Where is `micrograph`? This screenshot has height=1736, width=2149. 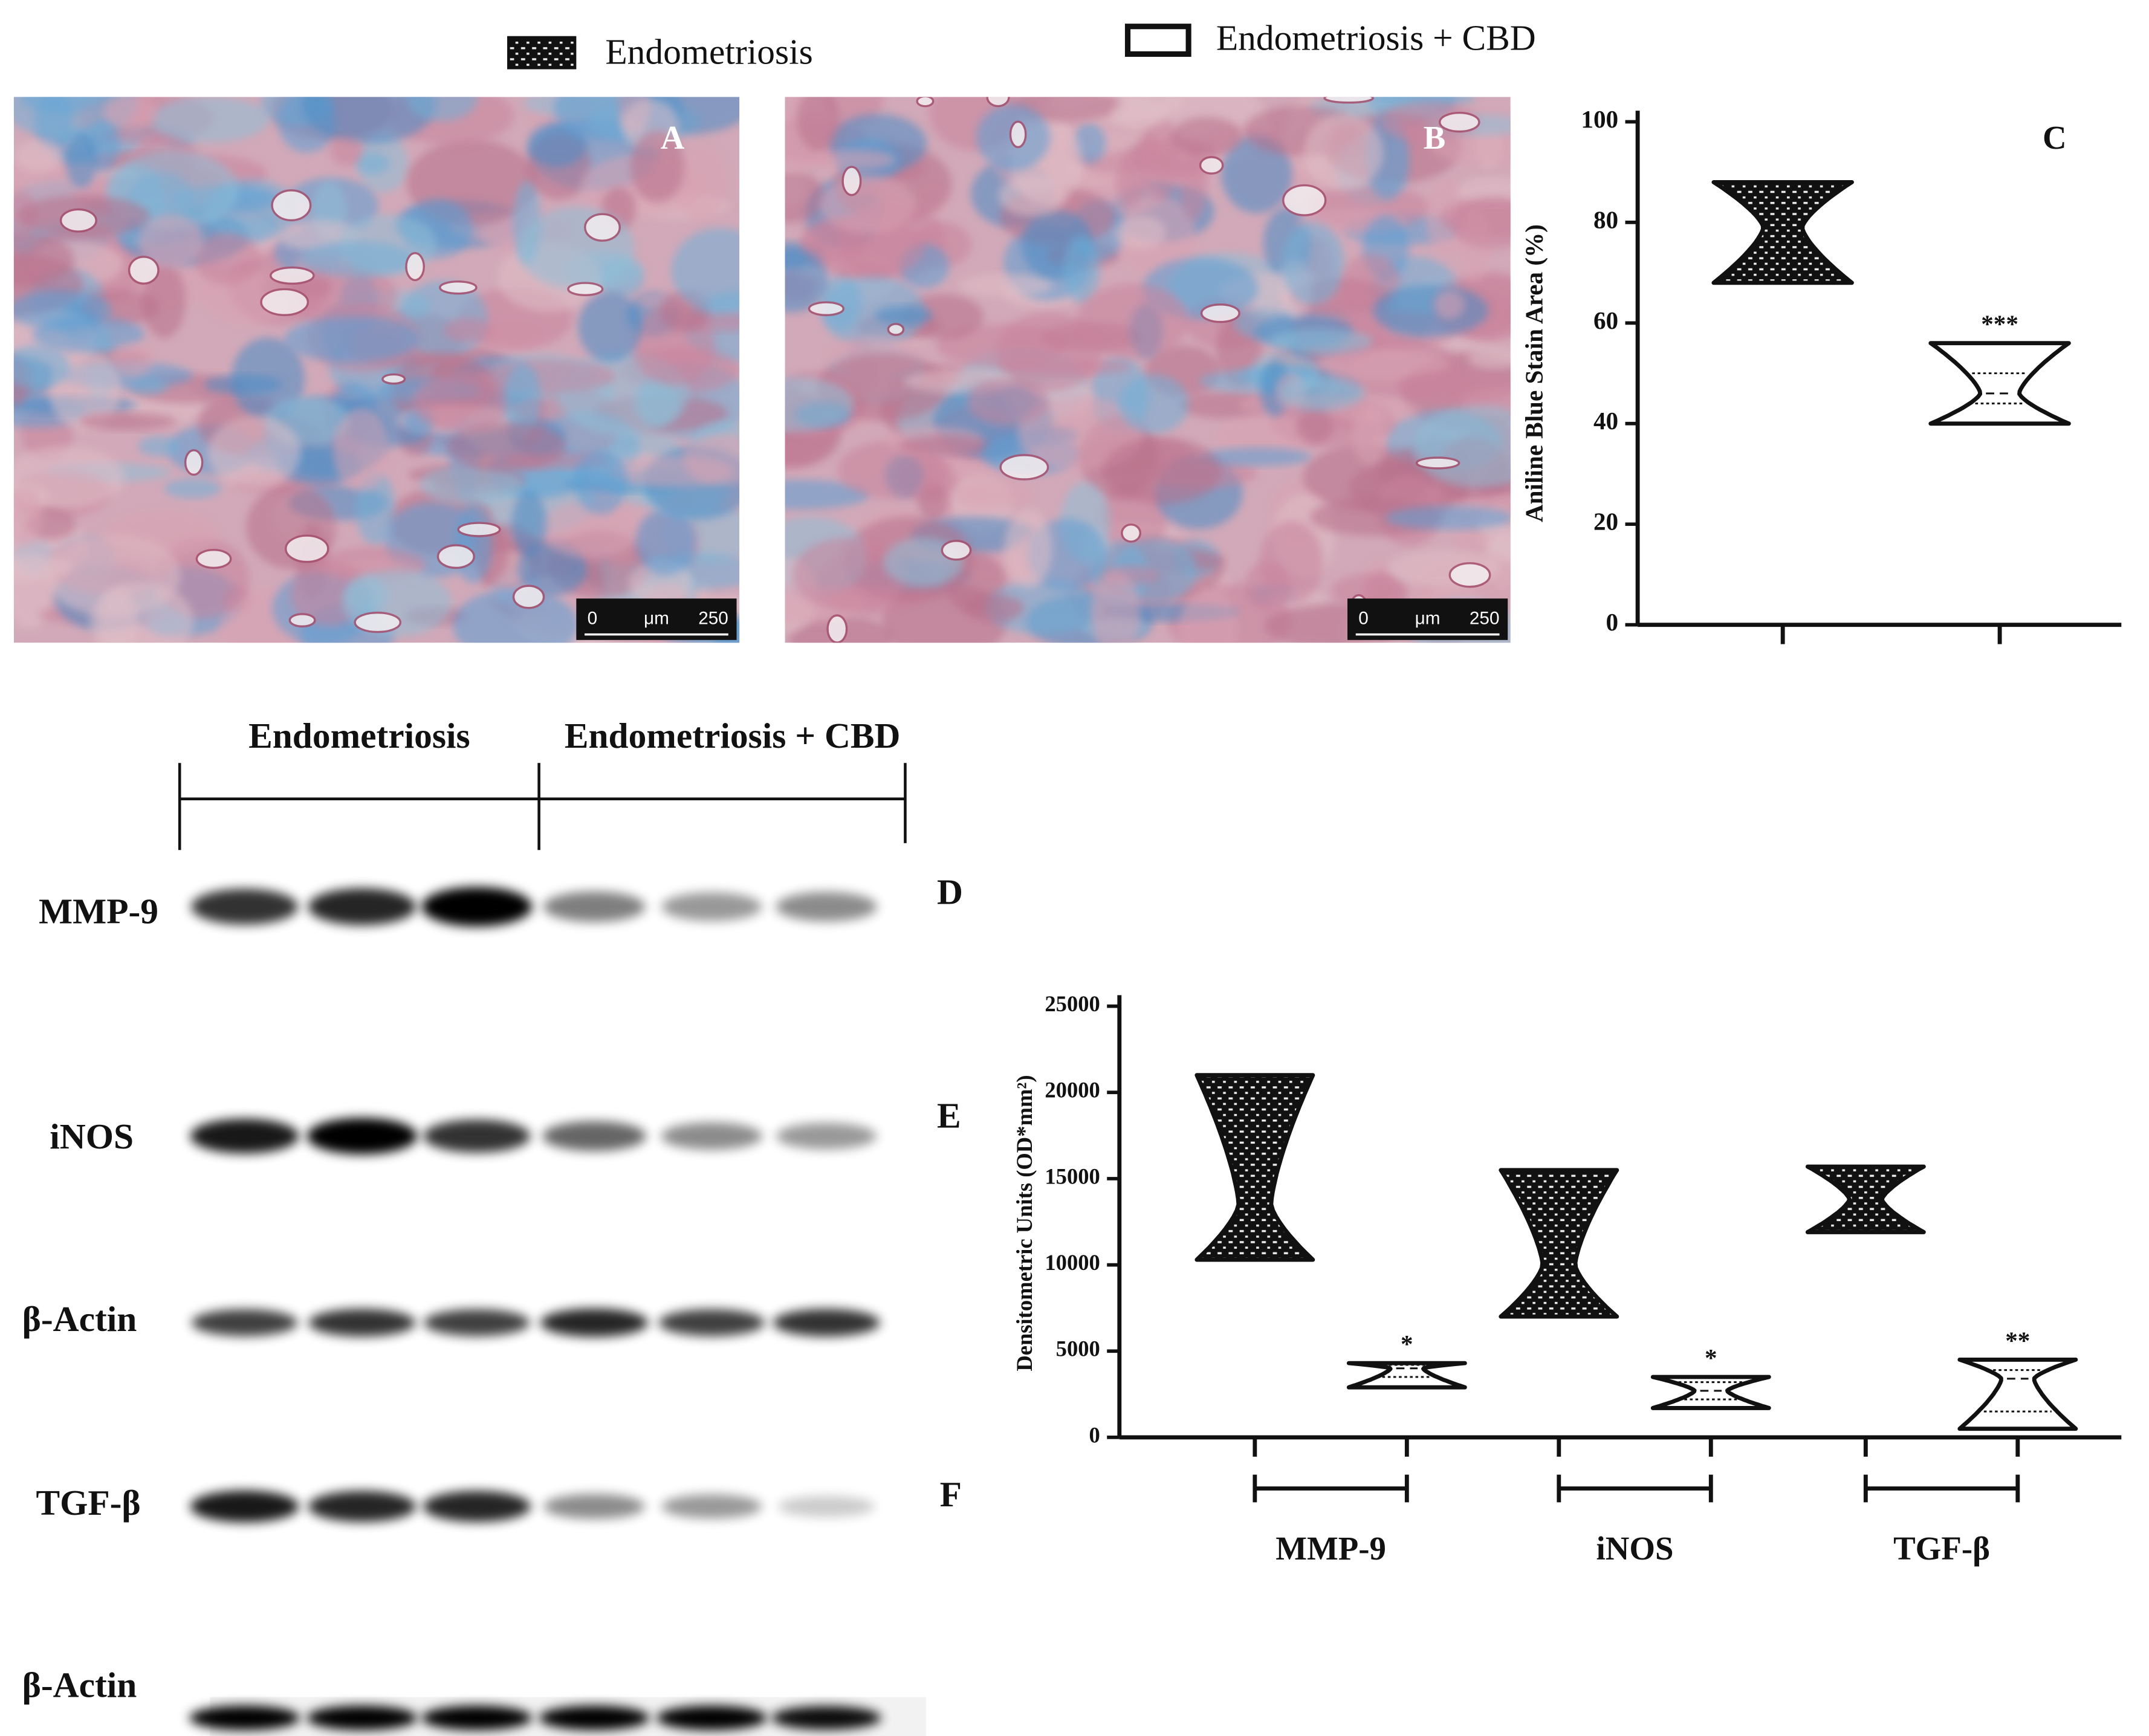
micrograph is located at coordinates (1148, 370).